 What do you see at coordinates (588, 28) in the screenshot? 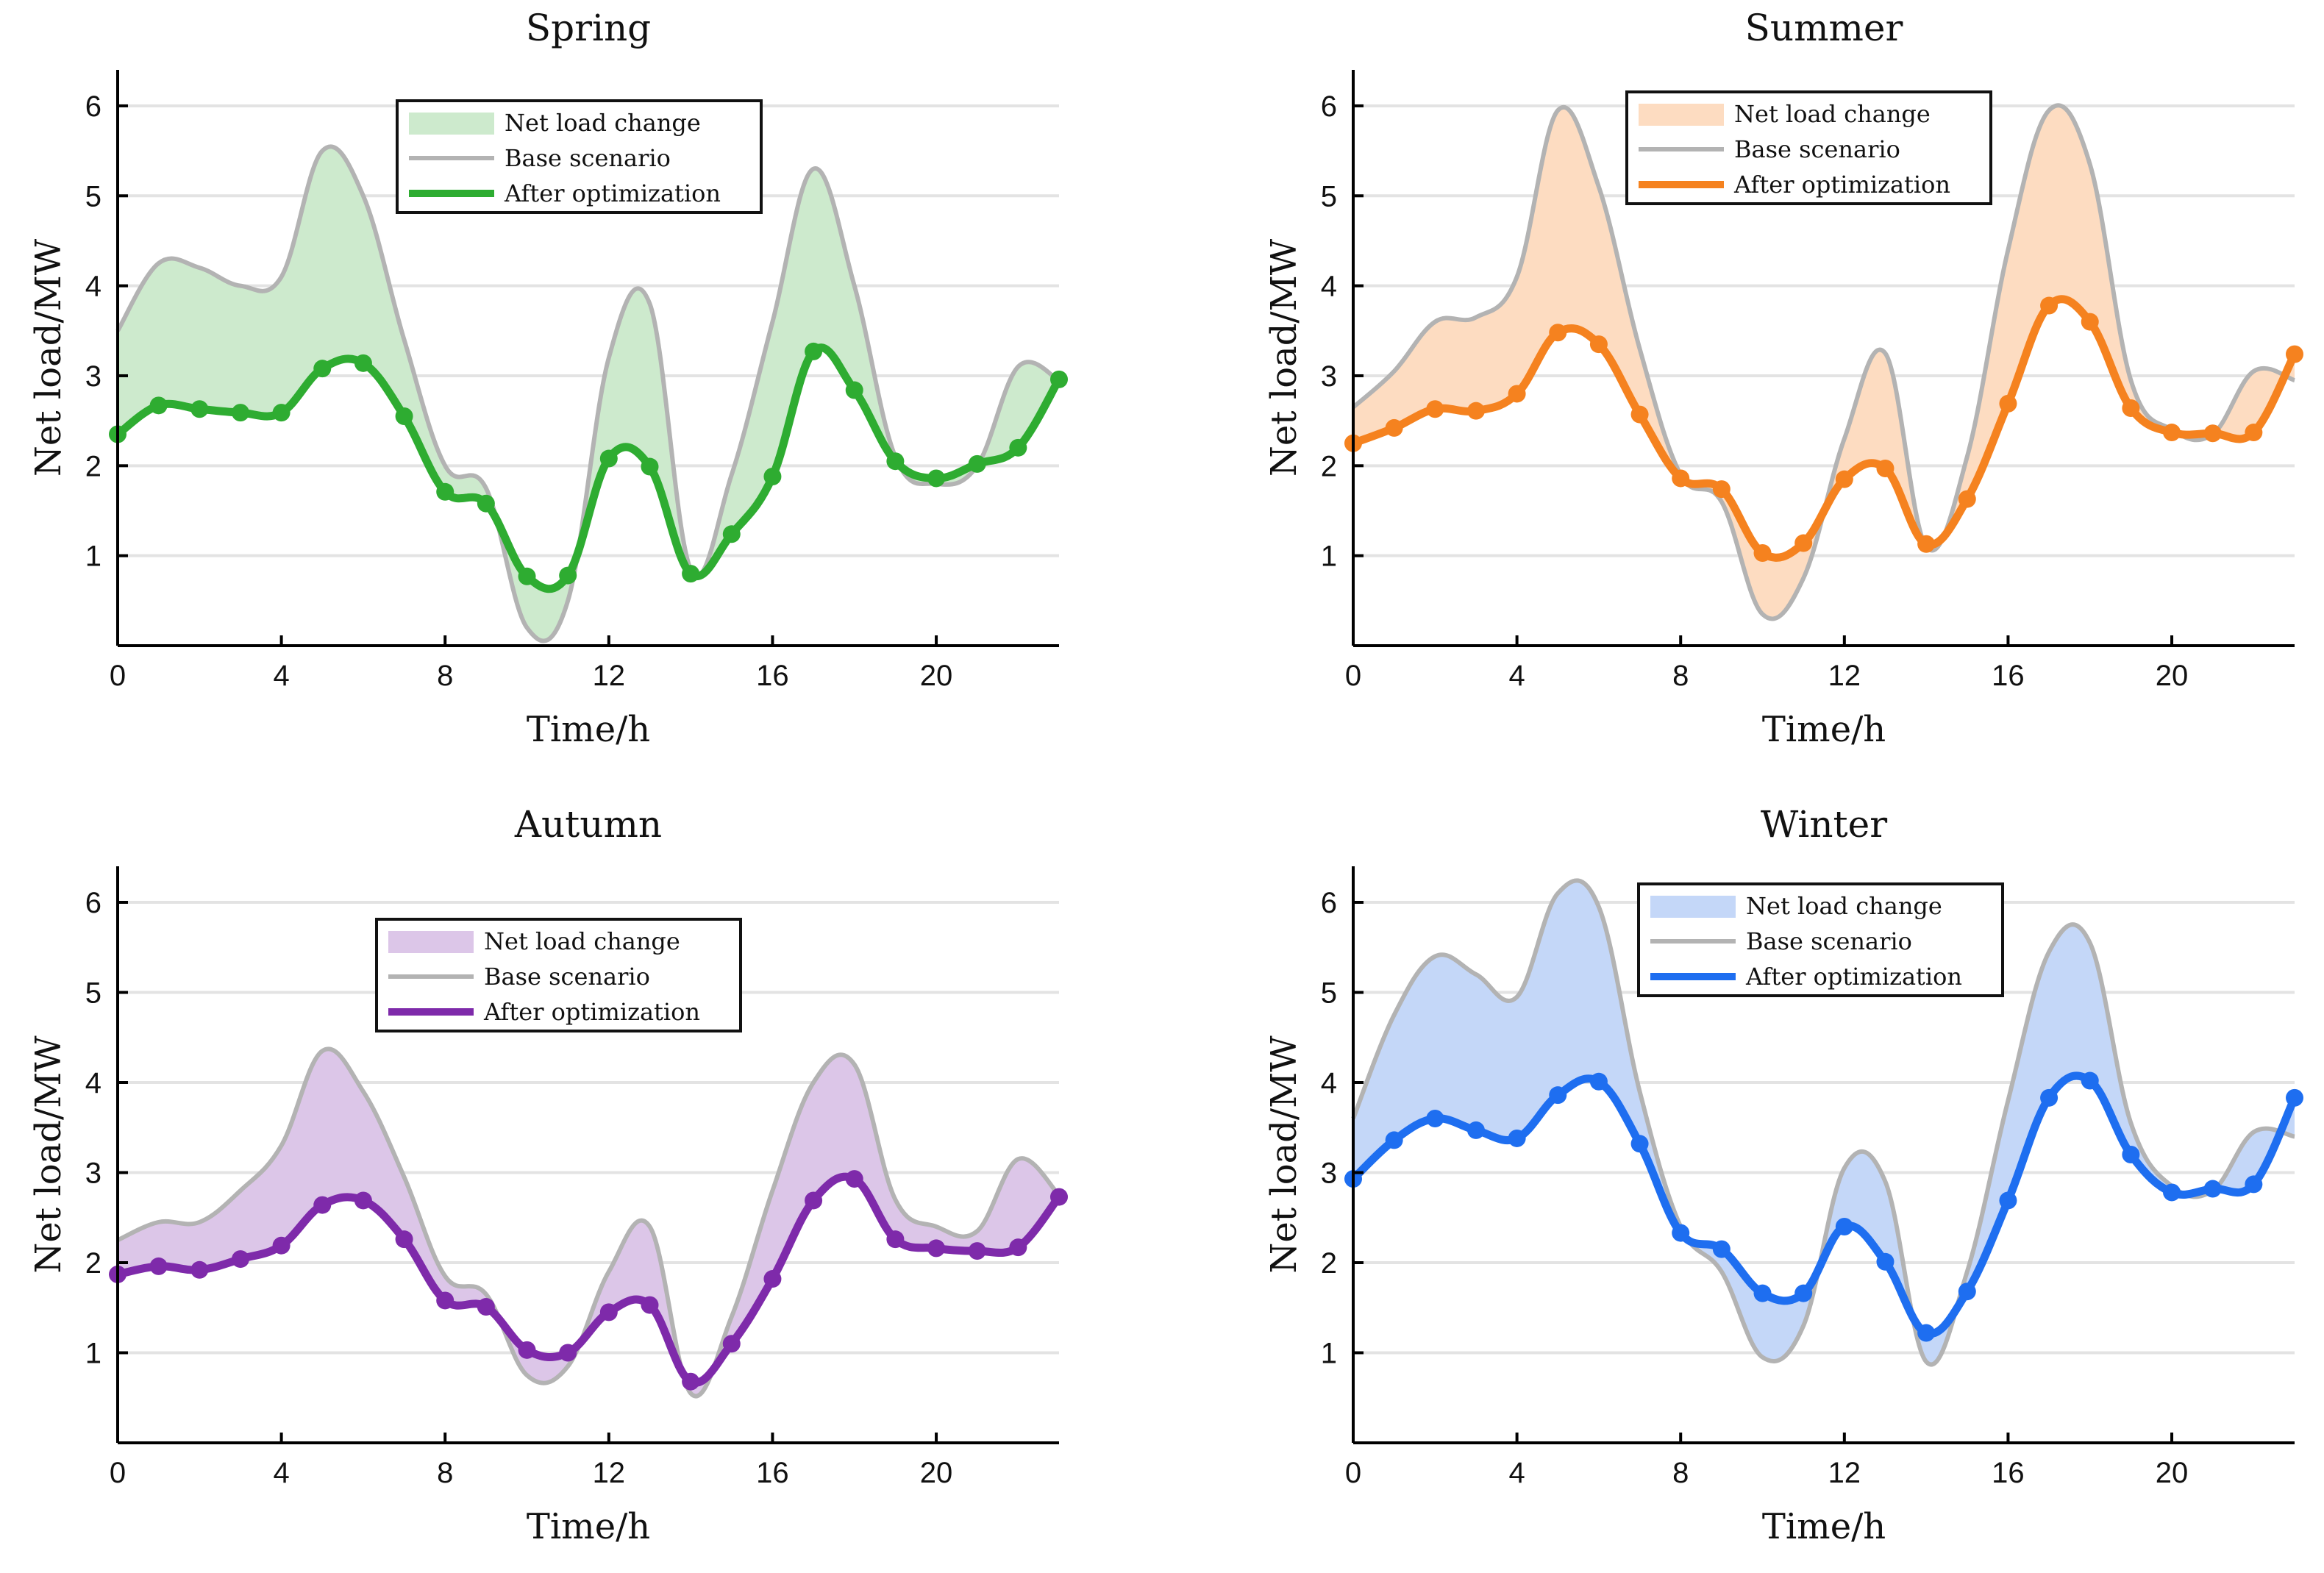
I see `chart-title: Spring` at bounding box center [588, 28].